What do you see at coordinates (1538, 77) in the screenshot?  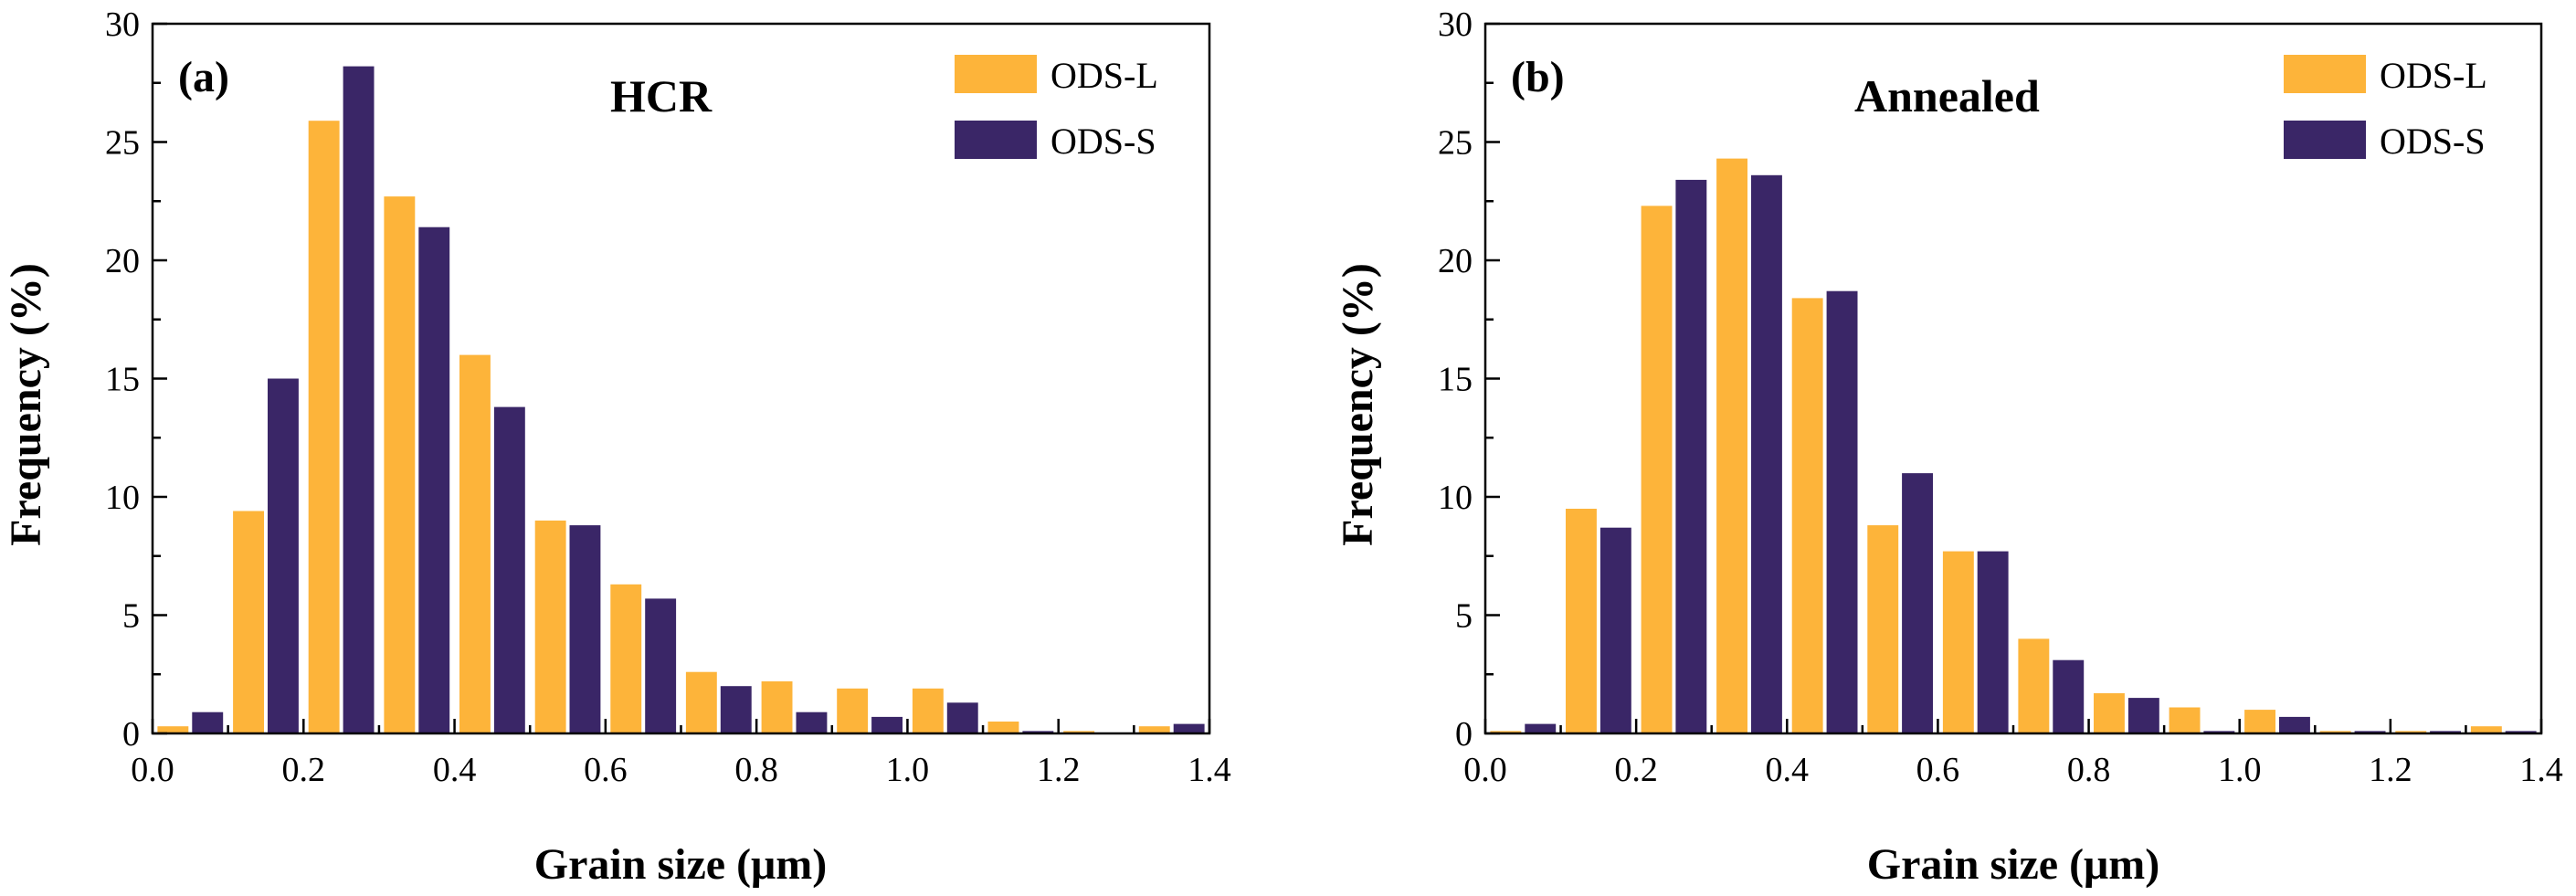 I see `panel-label: (b)` at bounding box center [1538, 77].